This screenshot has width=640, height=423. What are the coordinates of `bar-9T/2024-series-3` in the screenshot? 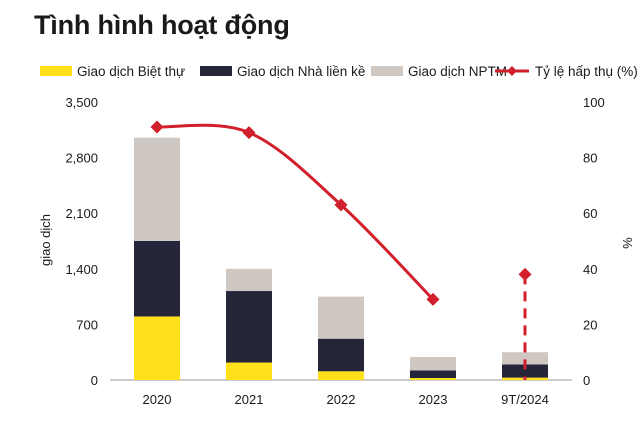 It's located at (525, 358).